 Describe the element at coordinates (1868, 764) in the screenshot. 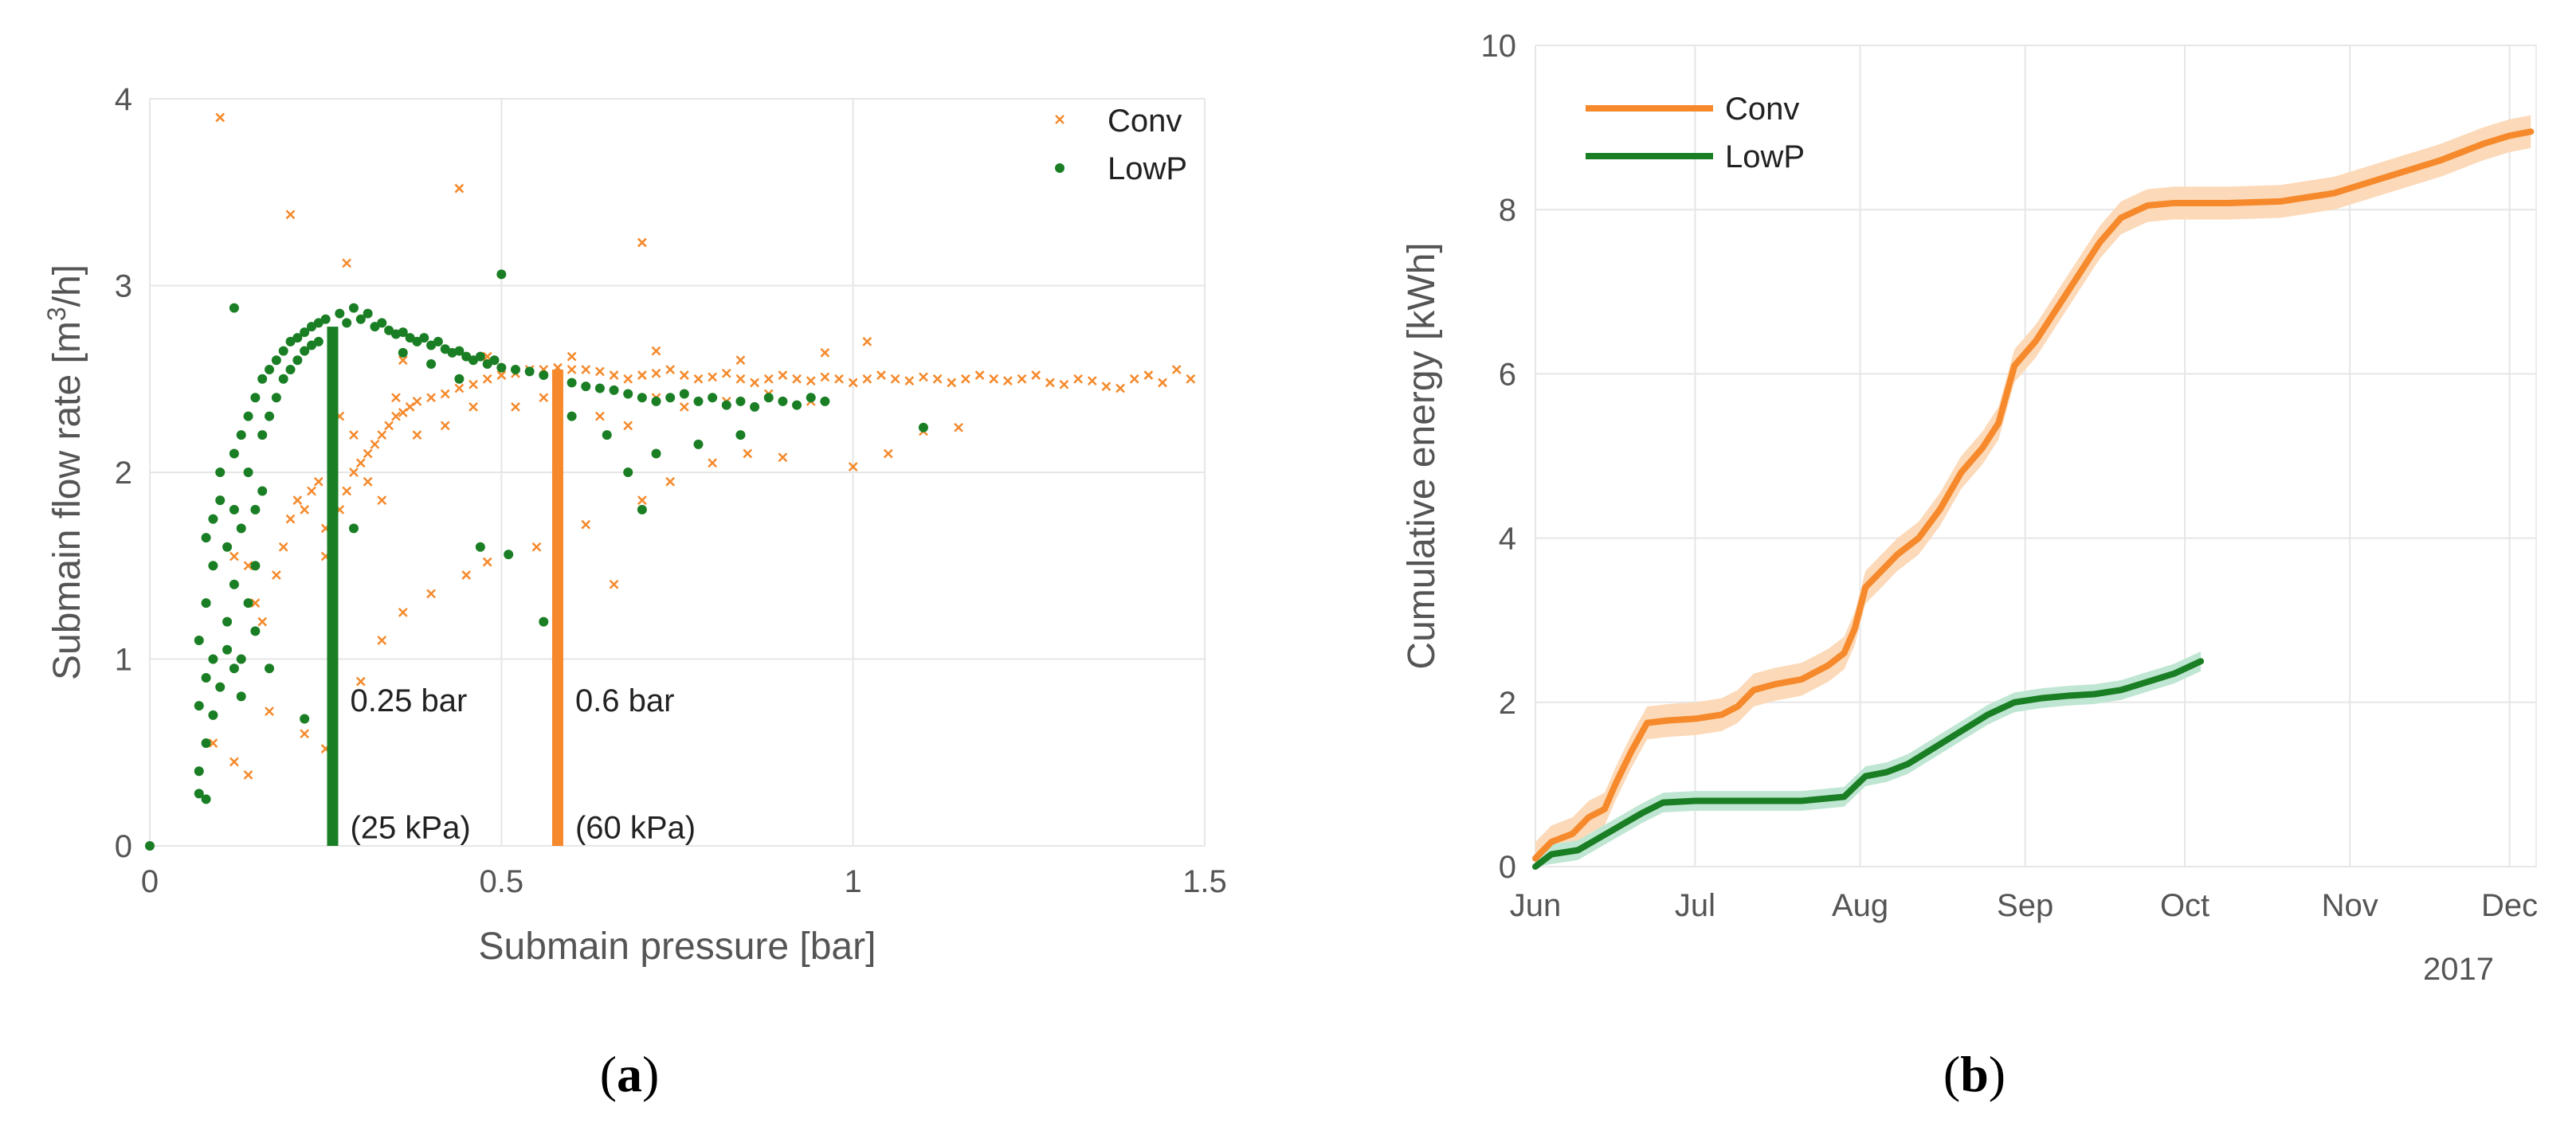

I see `panel-b-line-lowp` at that location.